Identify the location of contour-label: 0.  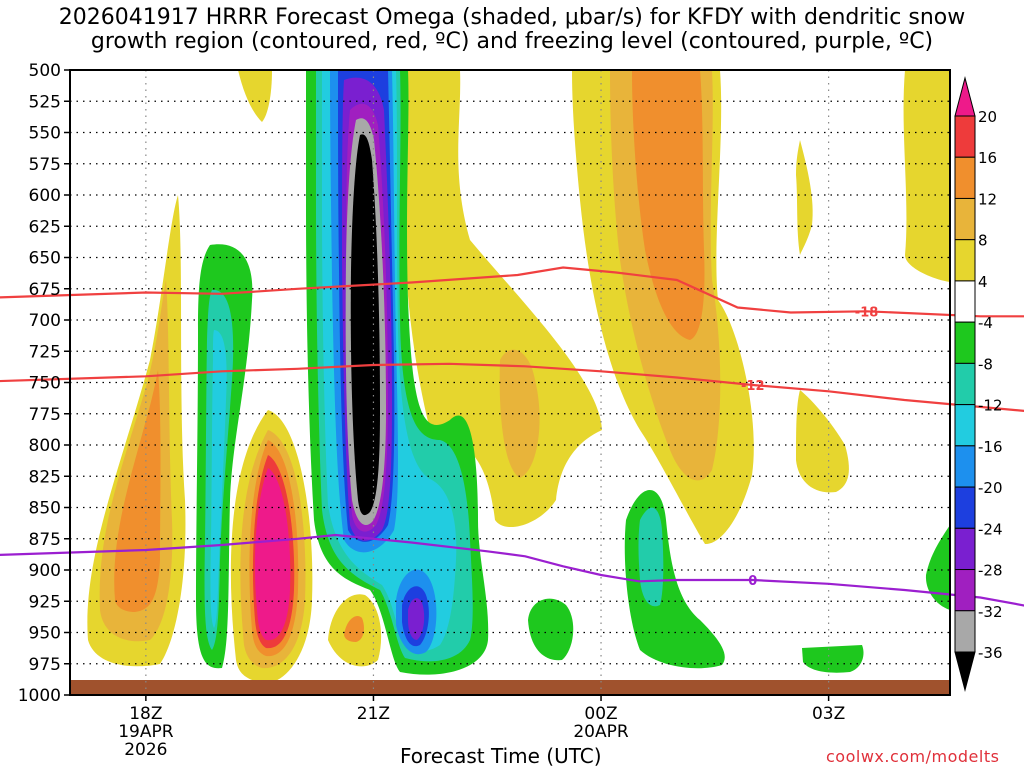
(752, 581).